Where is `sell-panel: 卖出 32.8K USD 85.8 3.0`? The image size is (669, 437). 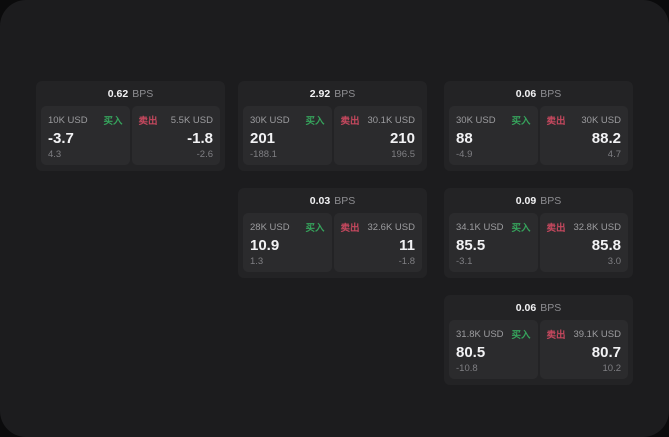 sell-panel: 卖出 32.8K USD 85.8 3.0 is located at coordinates (583, 242).